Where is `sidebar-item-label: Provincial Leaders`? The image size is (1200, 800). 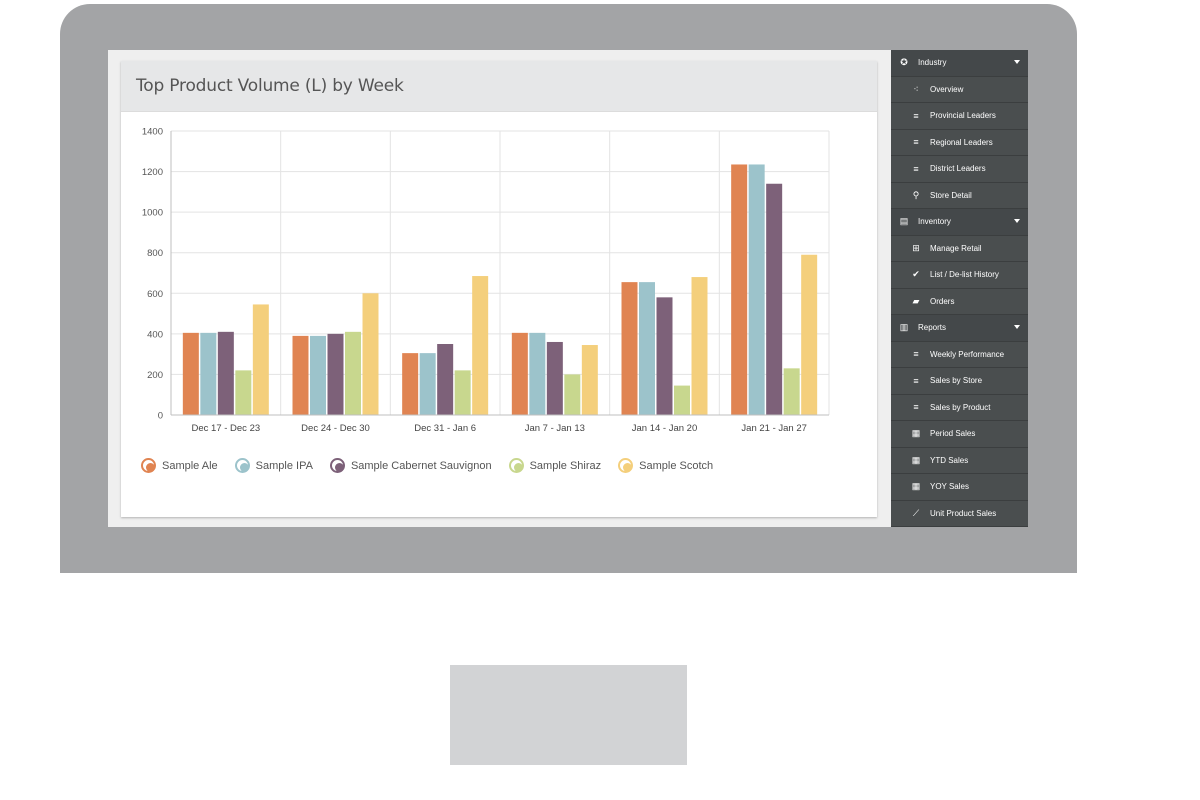
sidebar-item-label: Provincial Leaders is located at coordinates (963, 116).